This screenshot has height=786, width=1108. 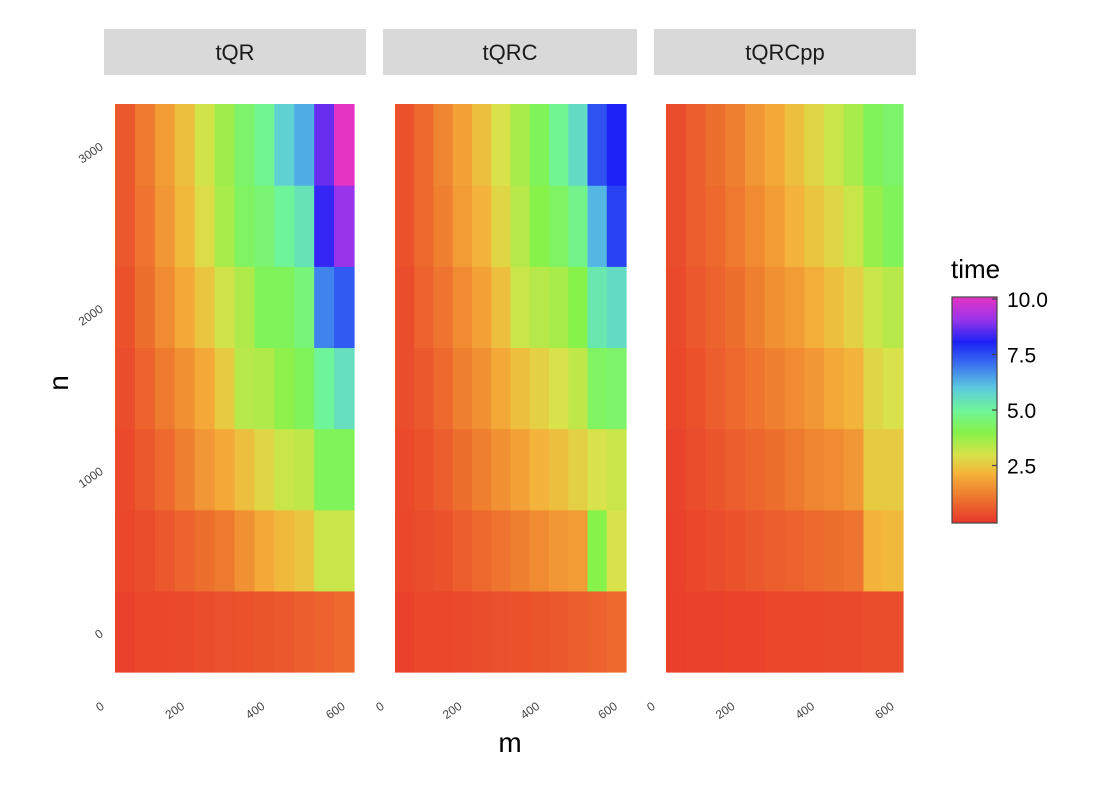 What do you see at coordinates (1027, 300) in the screenshot?
I see `legend-tick-label: 10.0` at bounding box center [1027, 300].